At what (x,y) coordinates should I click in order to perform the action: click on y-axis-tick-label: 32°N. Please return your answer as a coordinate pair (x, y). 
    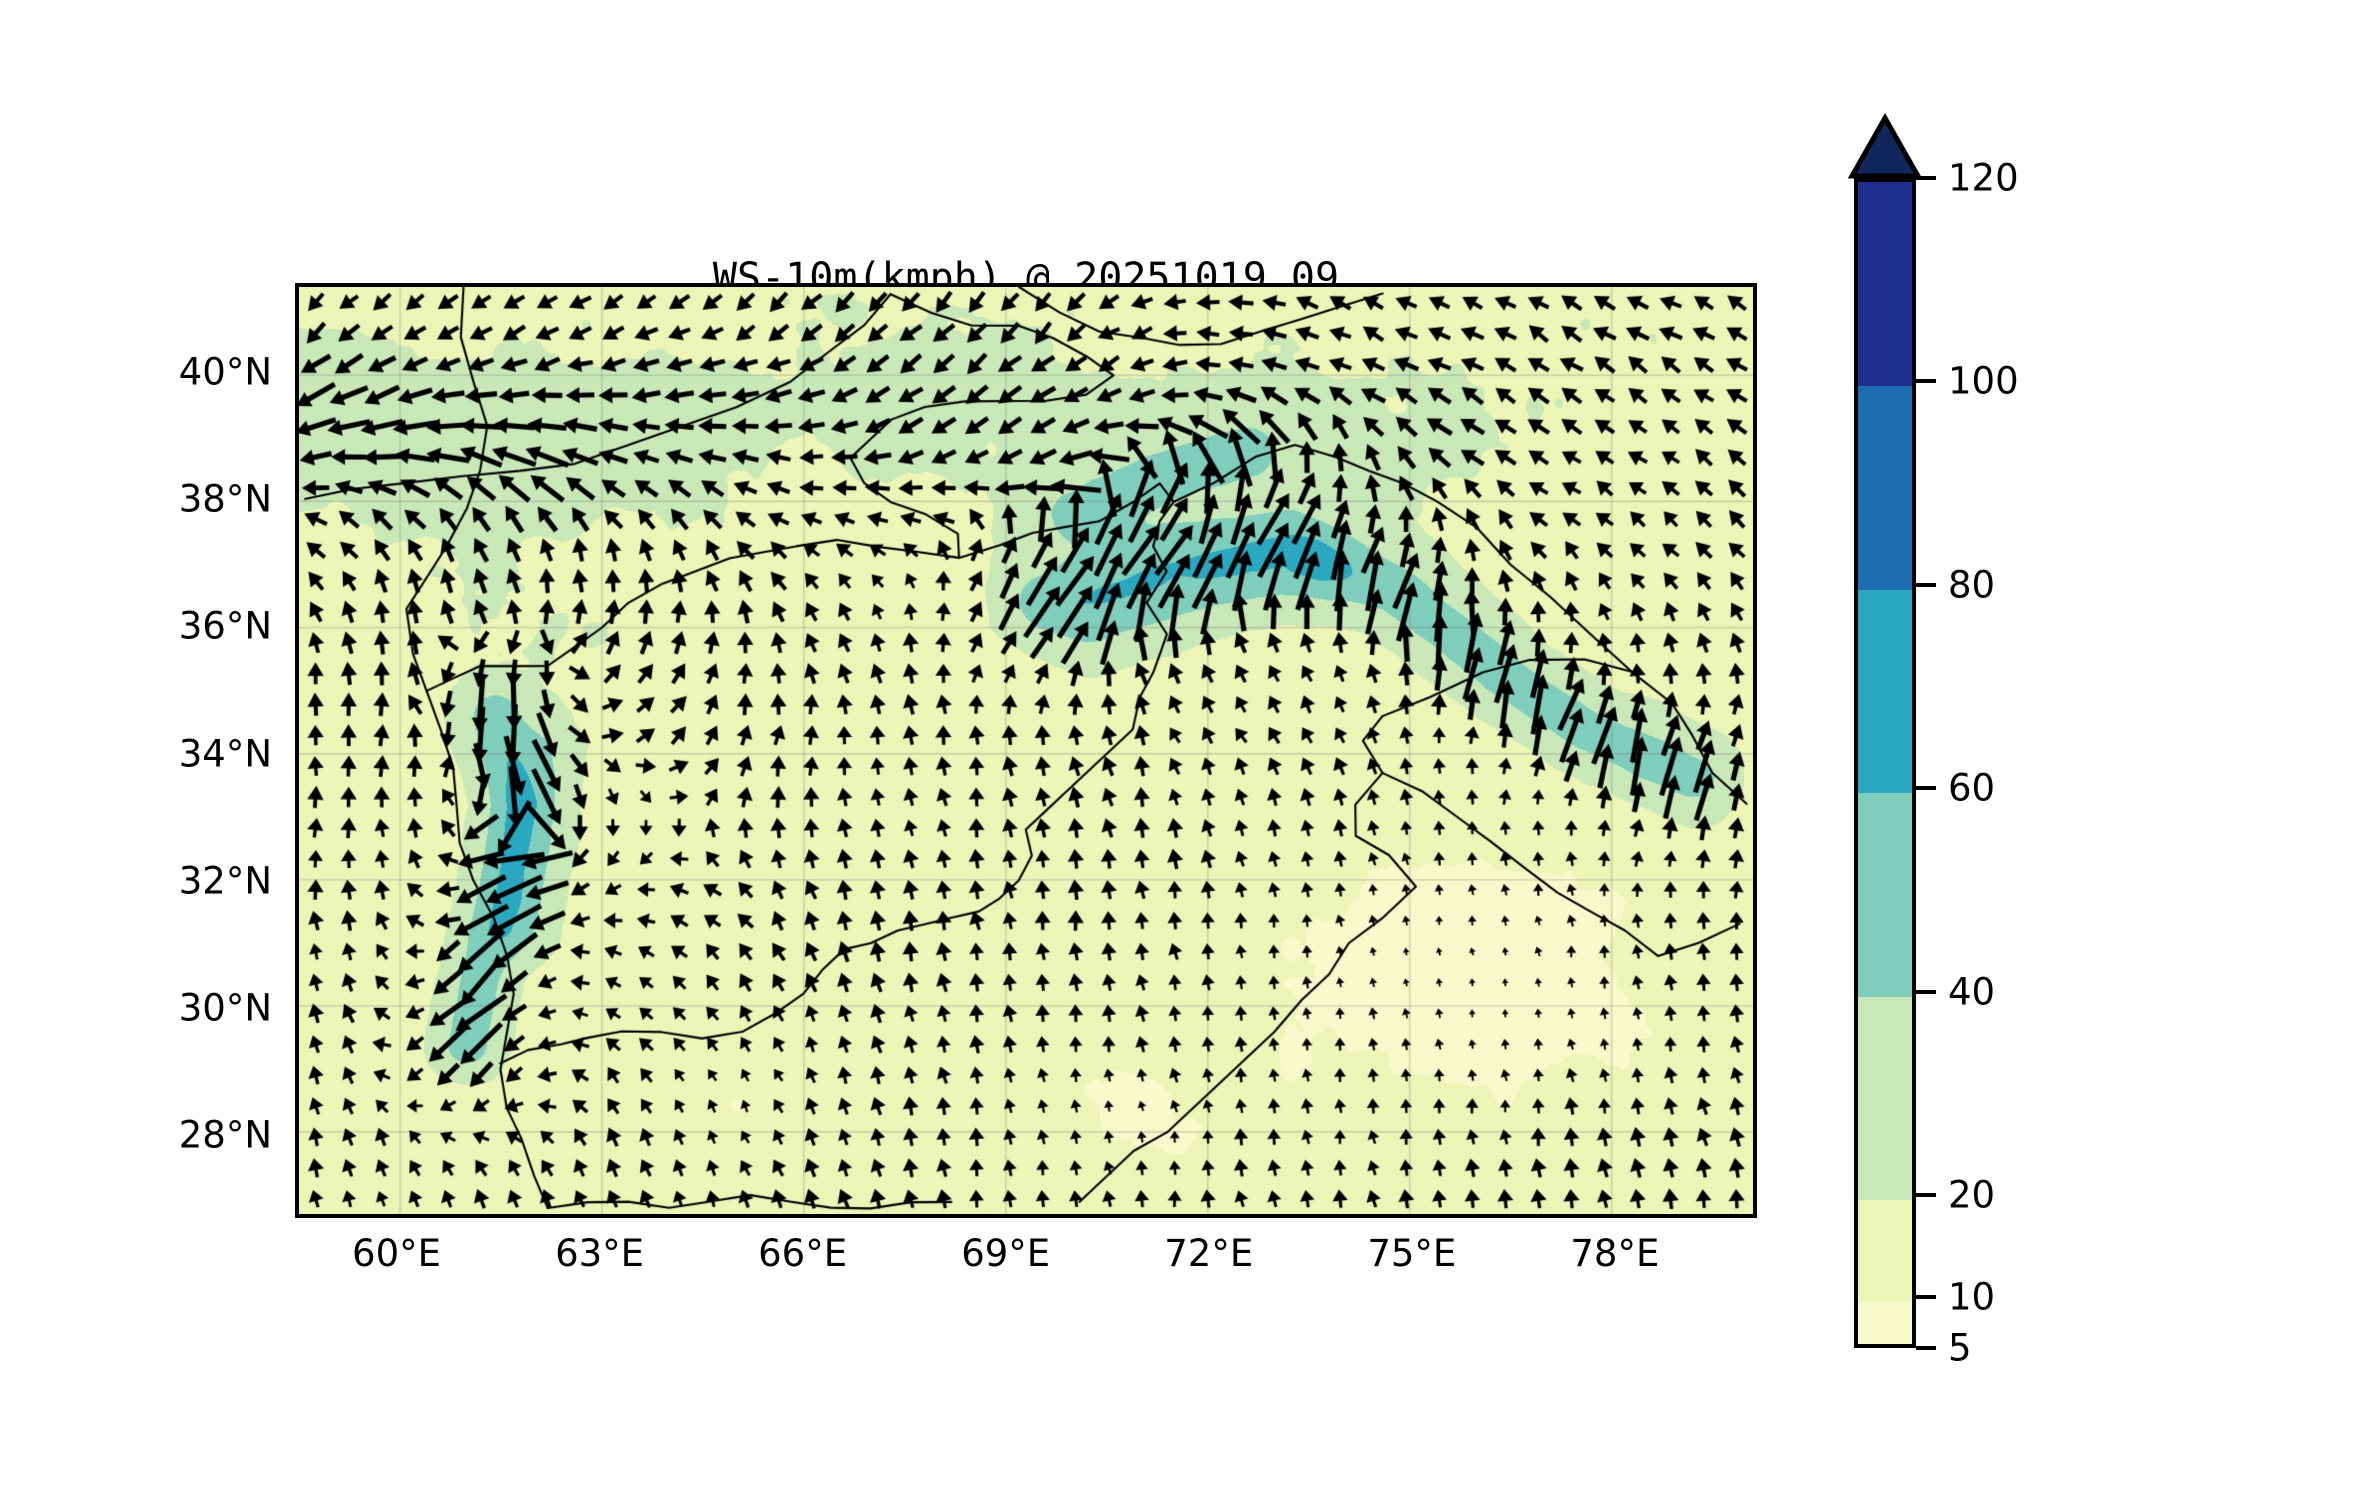
    Looking at the image, I should click on (225, 881).